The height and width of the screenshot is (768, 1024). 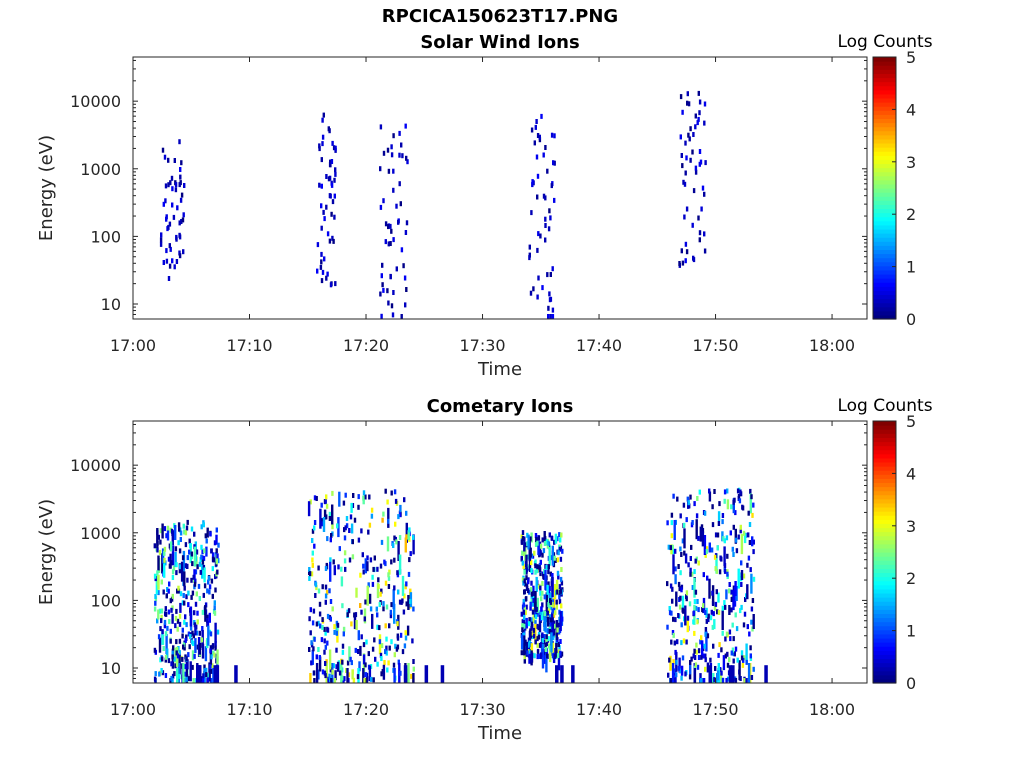 I want to click on x-tick-label: 17:40, so click(x=599, y=709).